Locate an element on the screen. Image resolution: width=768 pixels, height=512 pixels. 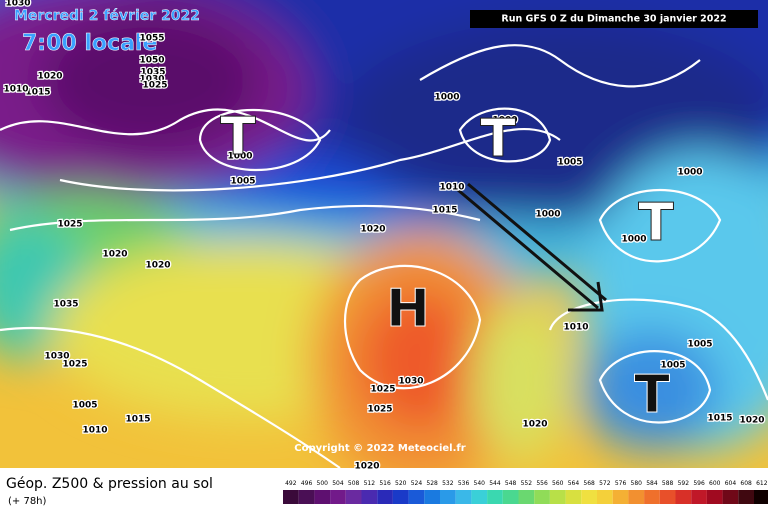
pressure-center: H is located at coordinates (408, 309).